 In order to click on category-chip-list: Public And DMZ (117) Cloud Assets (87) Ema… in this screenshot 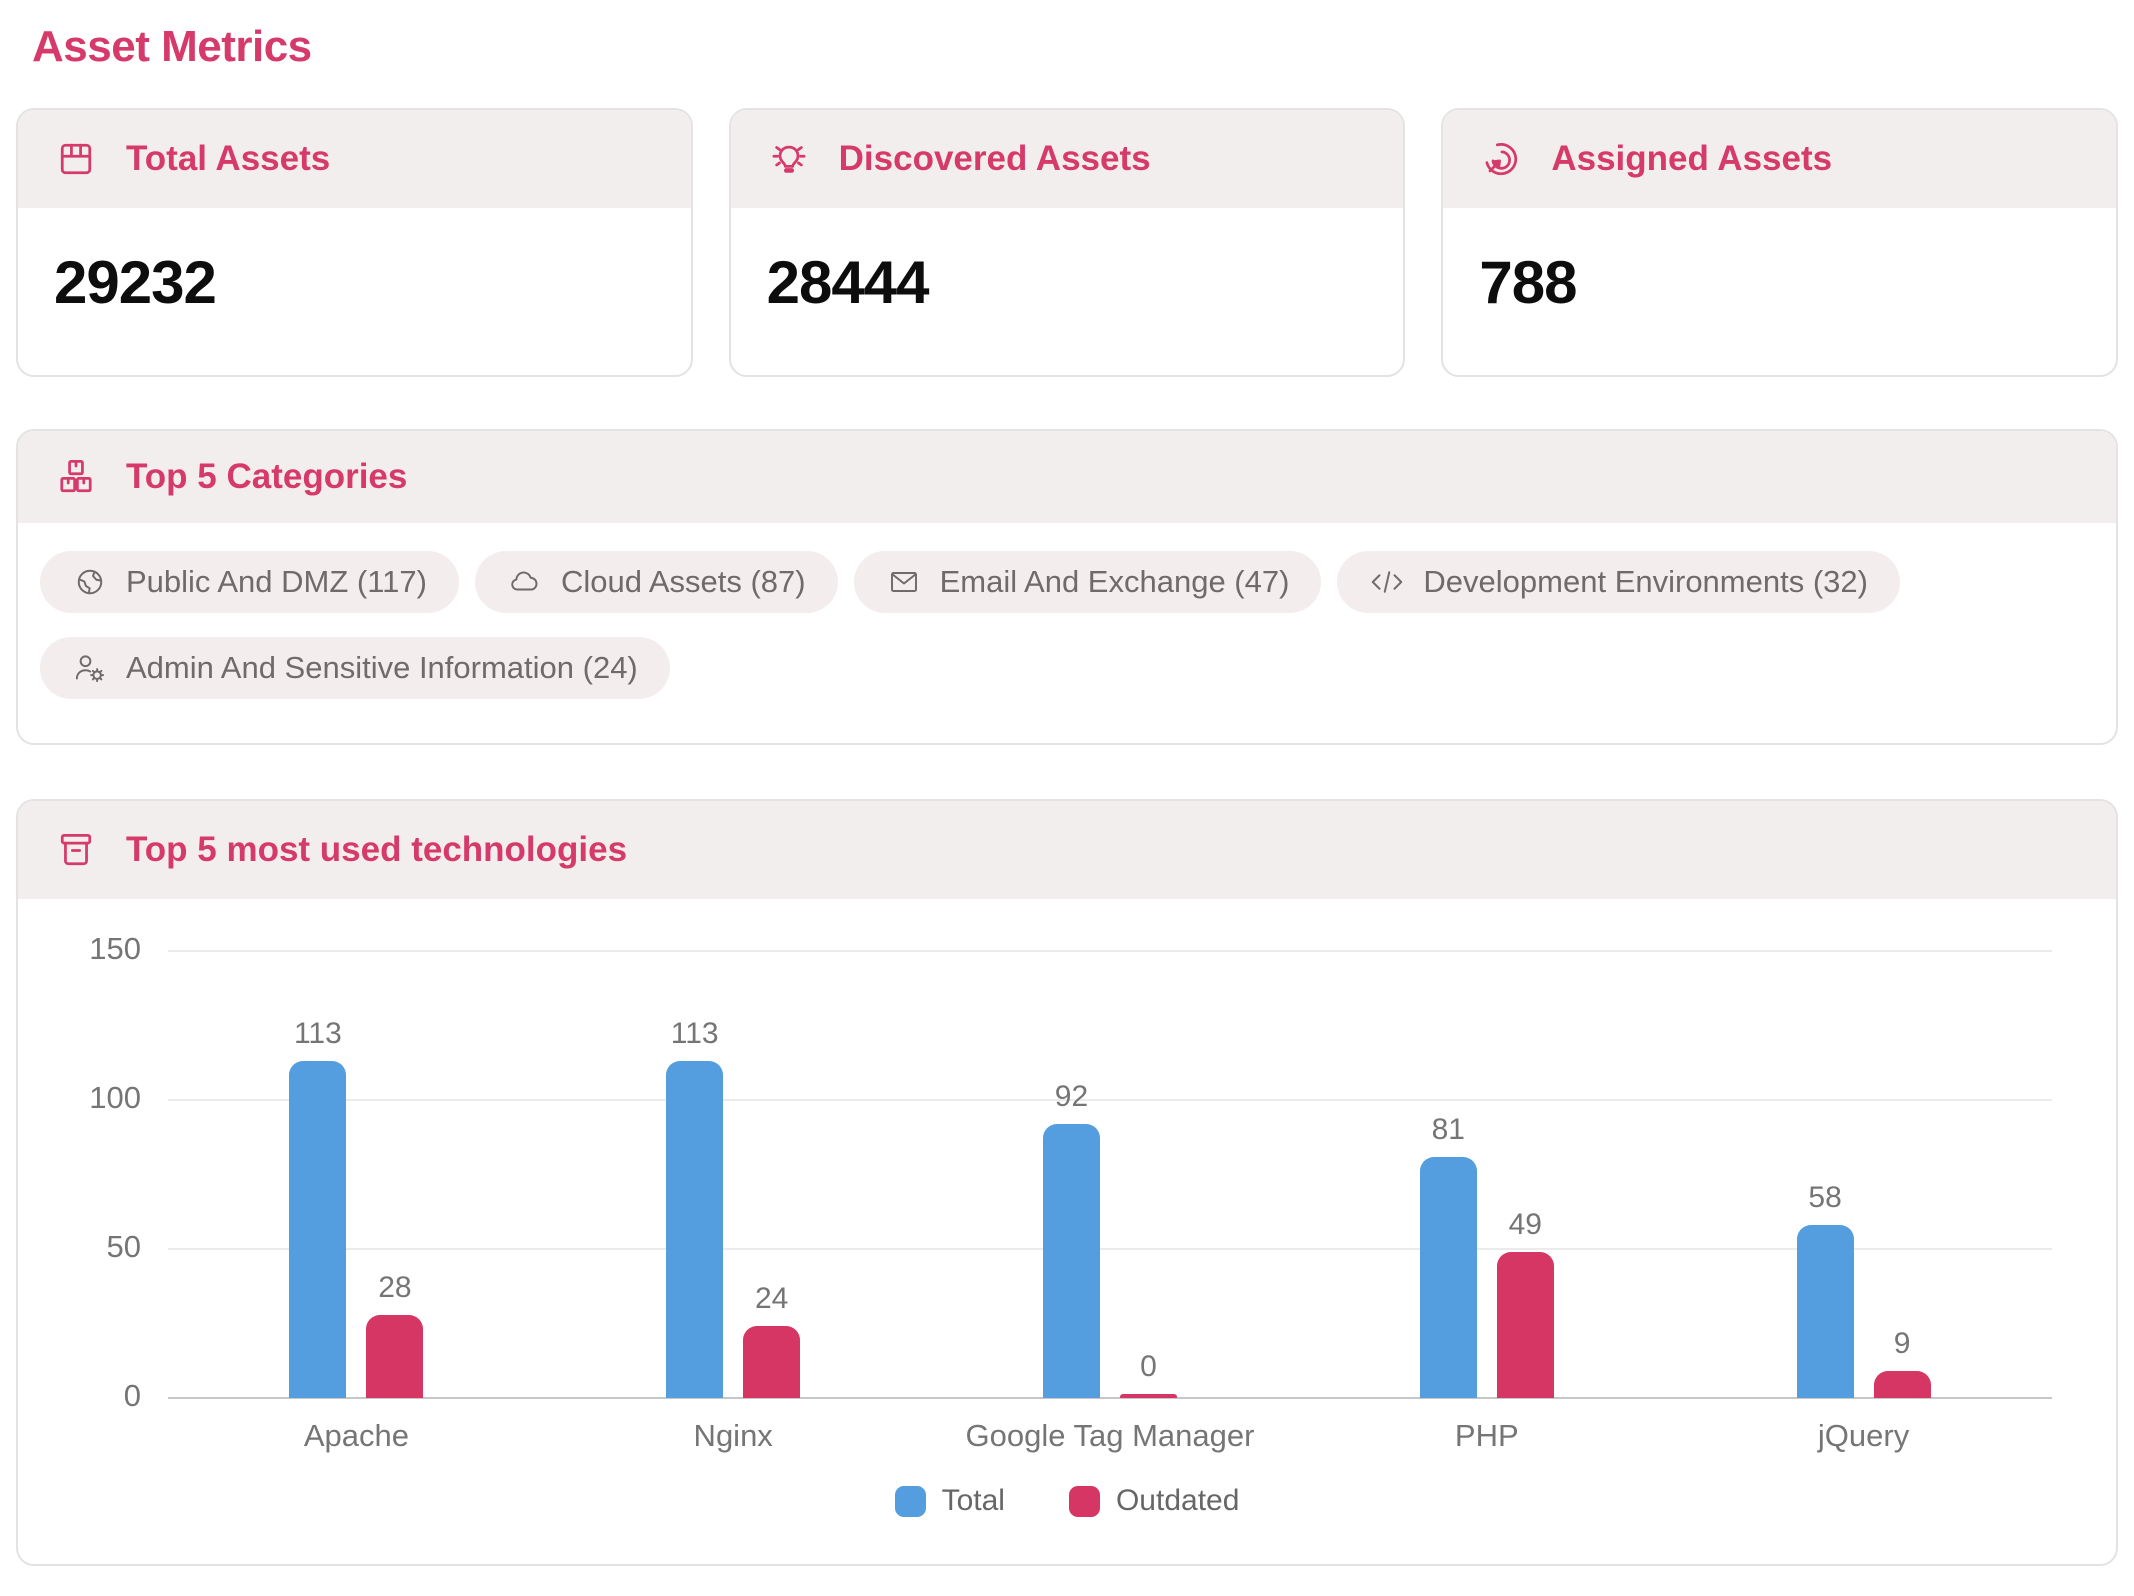, I will do `click(1067, 633)`.